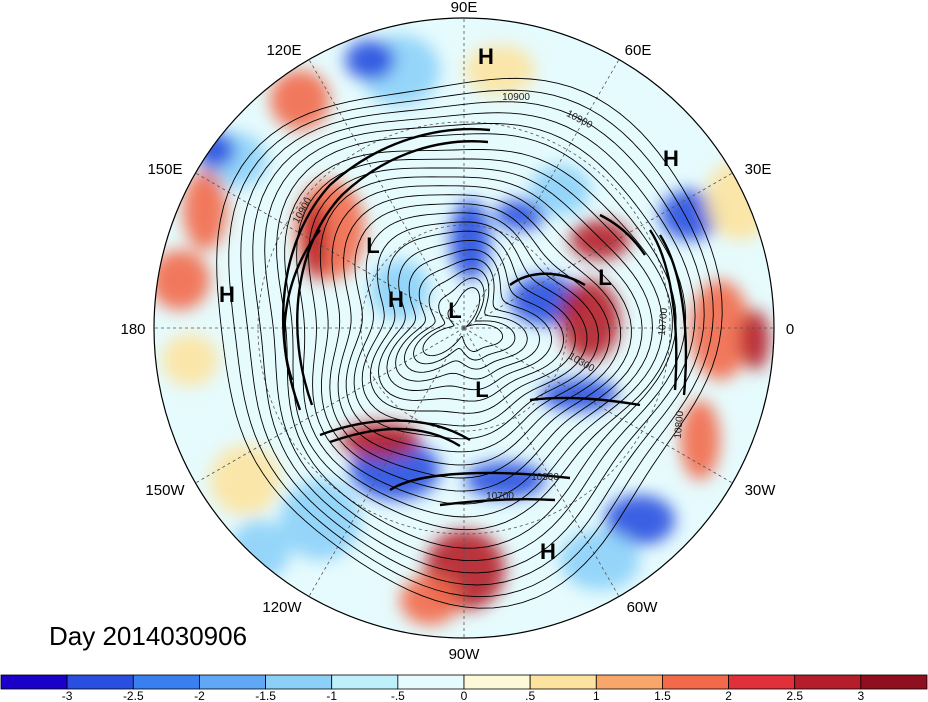 Image resolution: width=928 pixels, height=702 pixels. What do you see at coordinates (282, 607) in the screenshot?
I see `lon-label-120w: 120W` at bounding box center [282, 607].